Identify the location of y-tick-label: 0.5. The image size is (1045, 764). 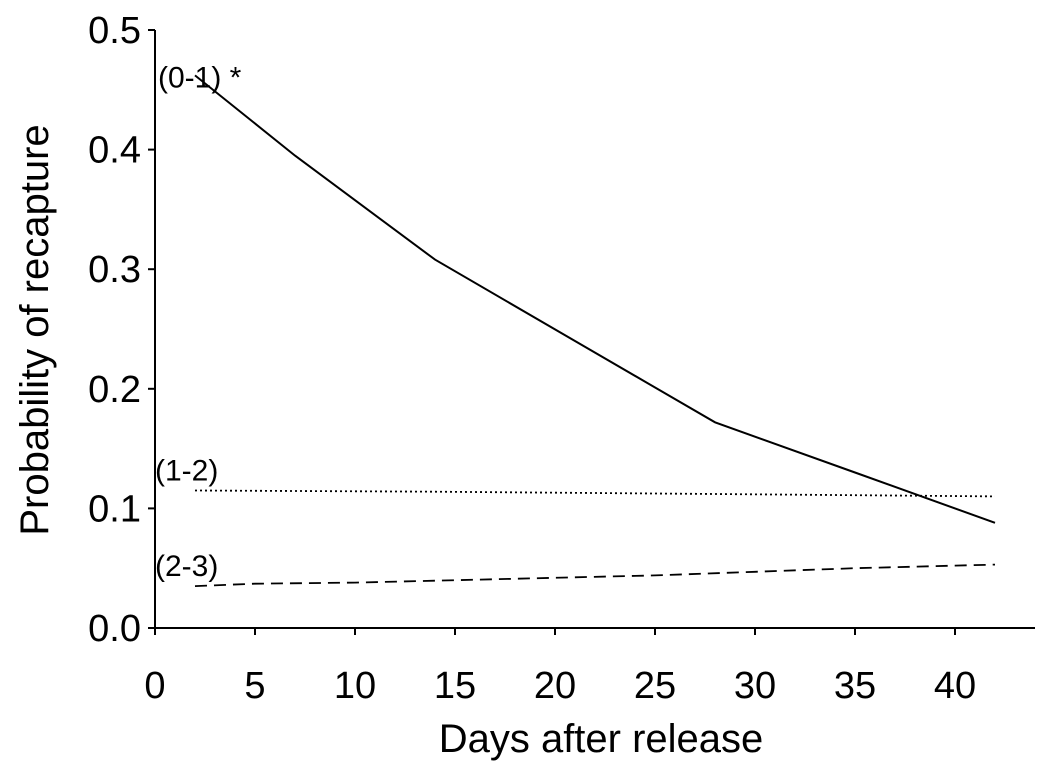
(114, 31).